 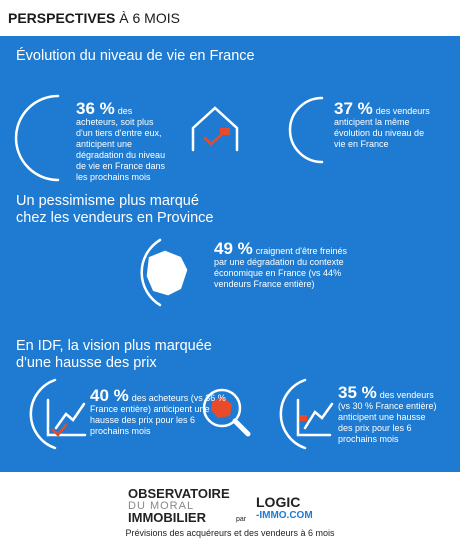 I want to click on logo: OBSERVATOIRE DU MORAL IMMOBILIER, so click(x=179, y=505).